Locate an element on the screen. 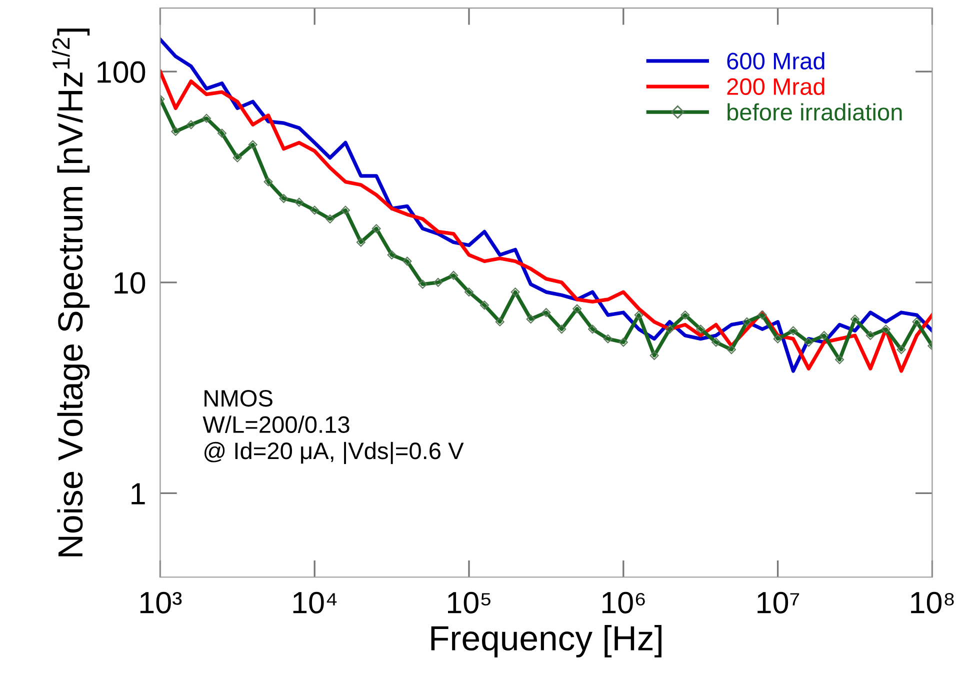  x-tick-label: 10⁷ is located at coordinates (779, 603).